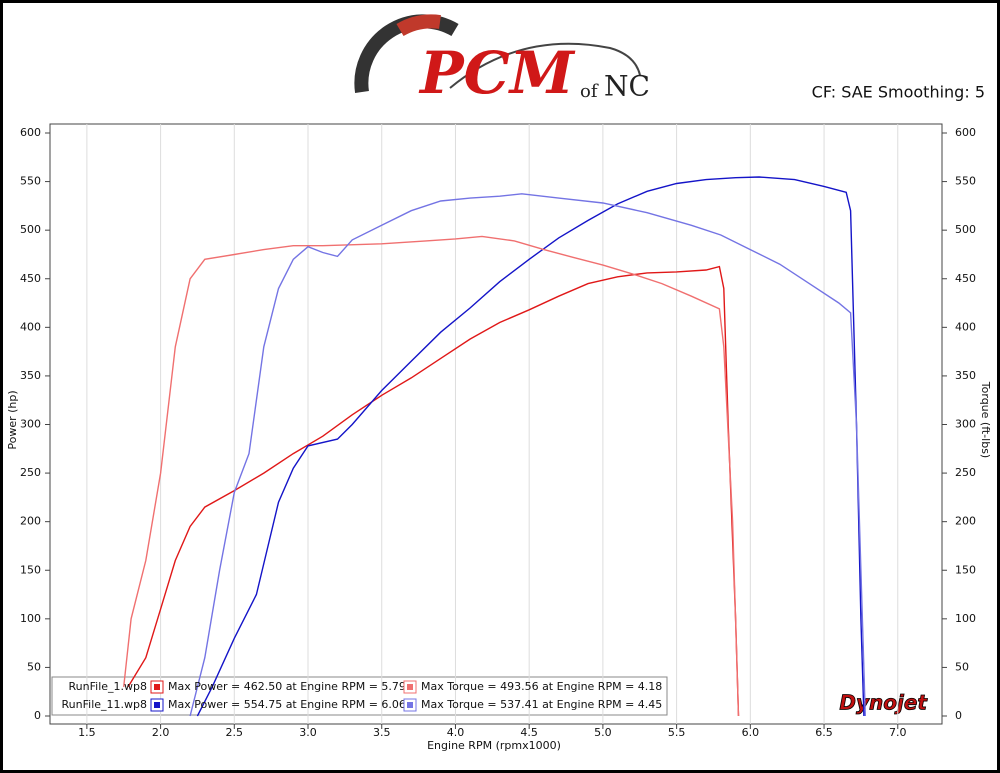  What do you see at coordinates (30, 375) in the screenshot?
I see `y-tick-label: 350` at bounding box center [30, 375].